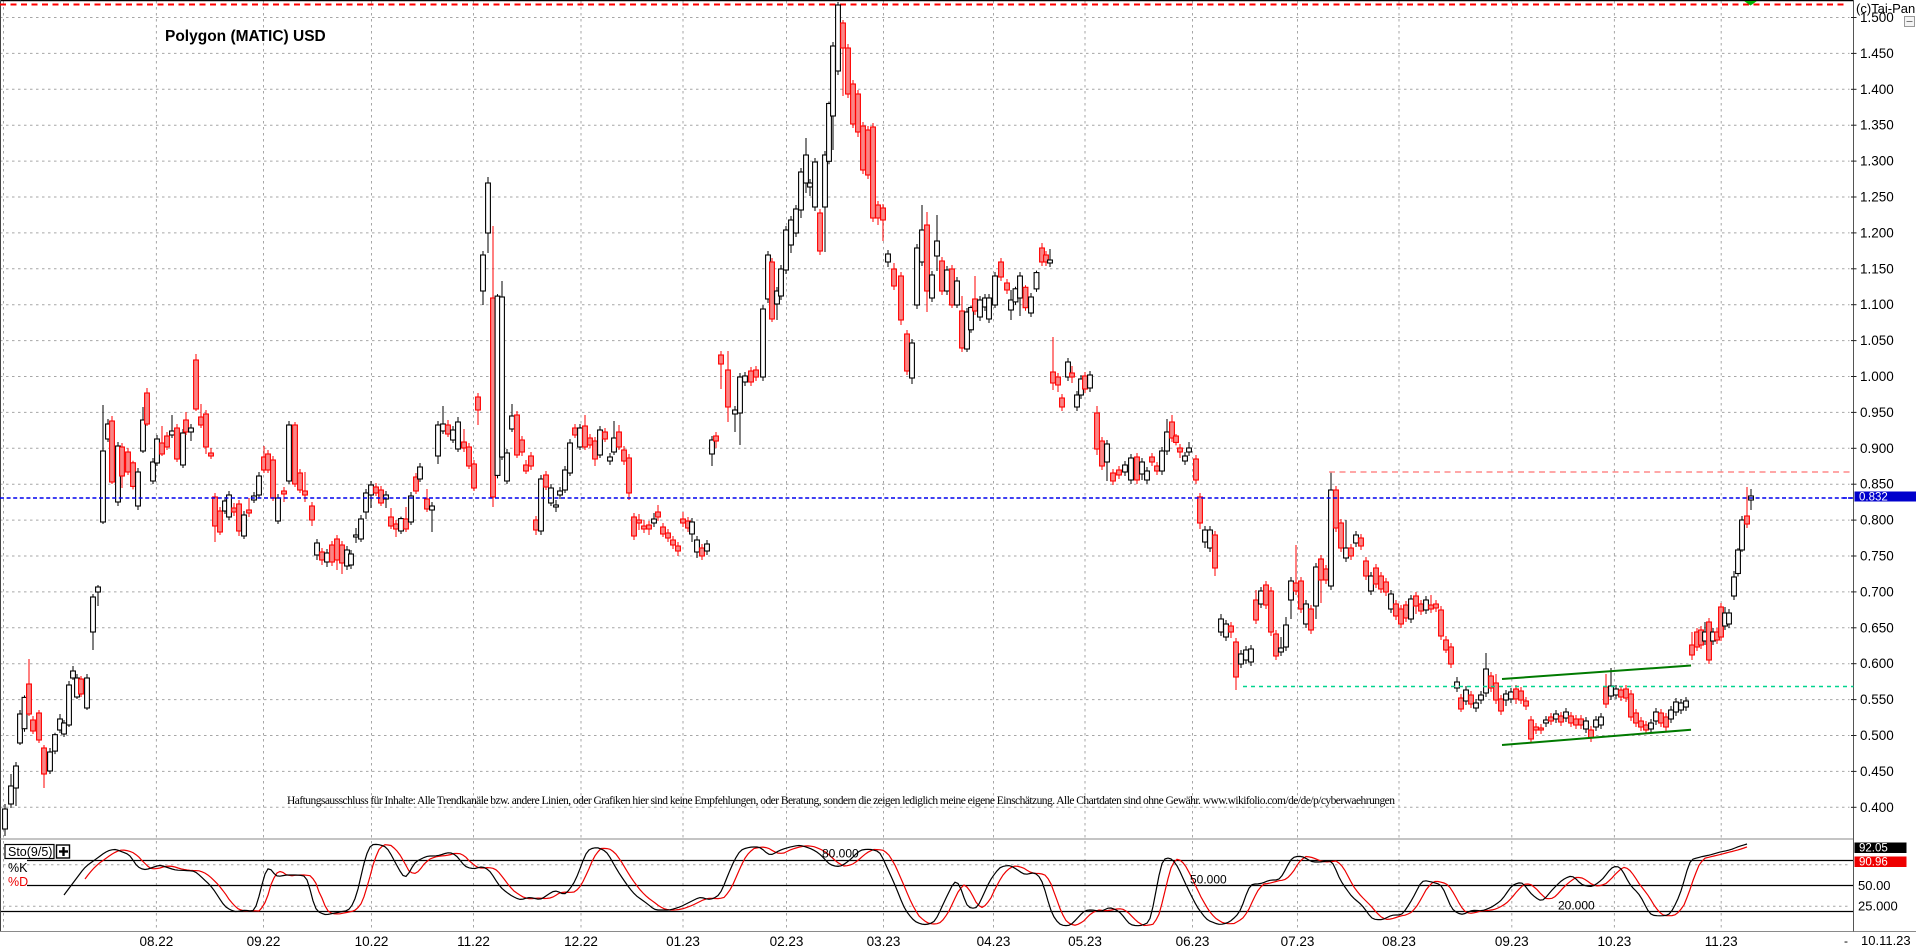  I want to click on svg-text: 0.650, so click(1877, 627).